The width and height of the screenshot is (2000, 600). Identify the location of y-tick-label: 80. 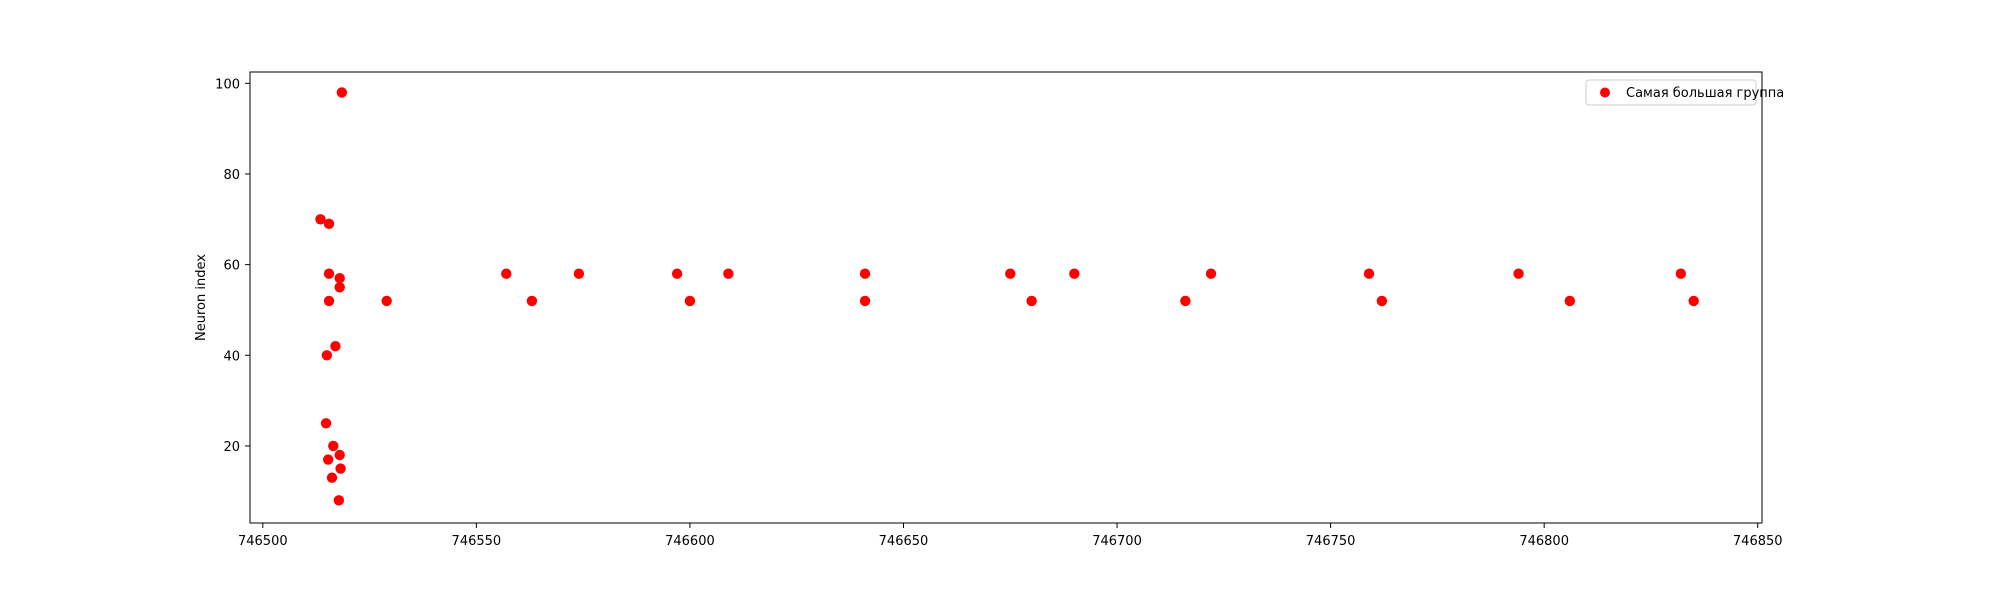
(231, 175).